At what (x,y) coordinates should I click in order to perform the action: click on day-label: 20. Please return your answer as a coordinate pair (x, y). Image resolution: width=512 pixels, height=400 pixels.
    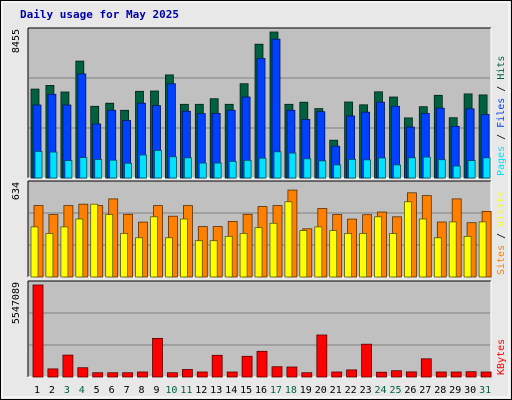
    Looking at the image, I should click on (321, 390).